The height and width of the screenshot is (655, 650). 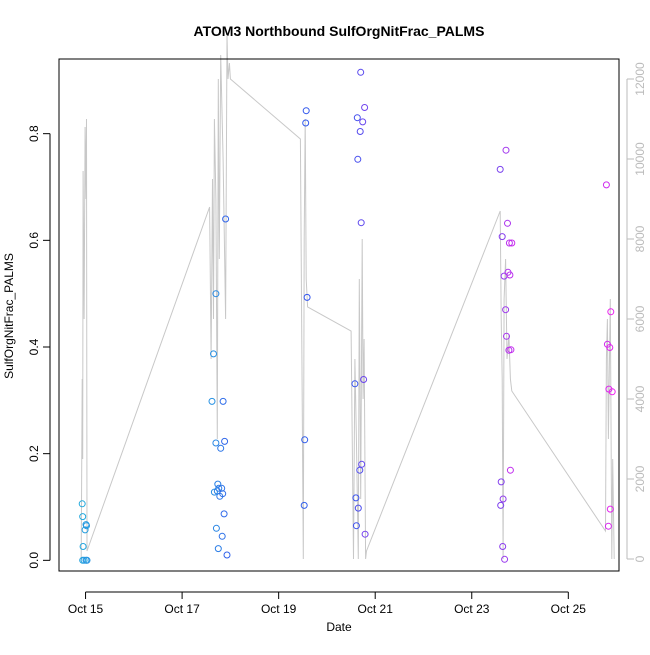 I want to click on x-tick-label: Oct 19, so click(x=279, y=609).